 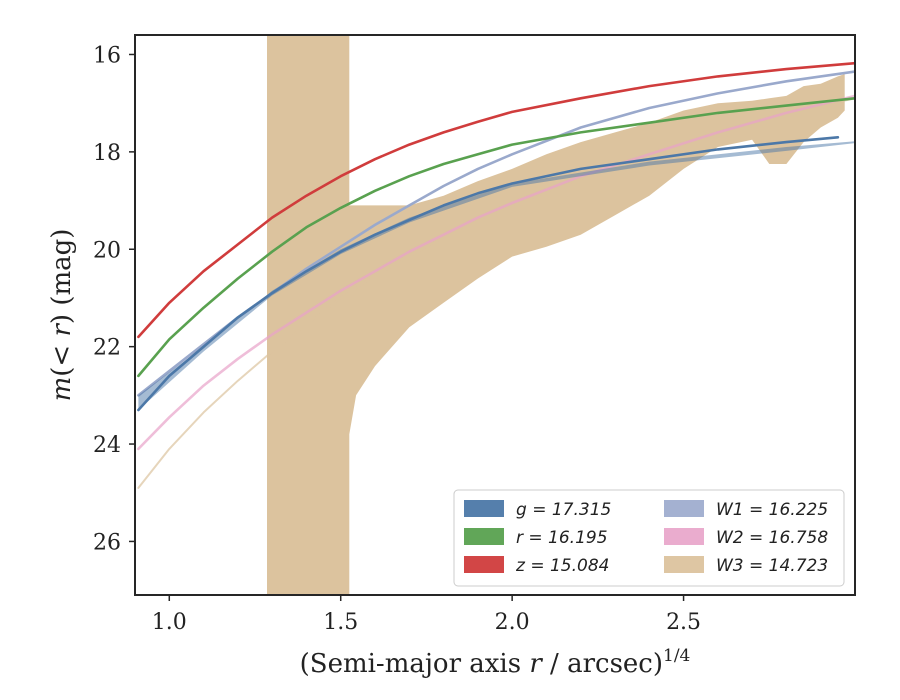 What do you see at coordinates (107, 153) in the screenshot?
I see `y-tick-label: 18` at bounding box center [107, 153].